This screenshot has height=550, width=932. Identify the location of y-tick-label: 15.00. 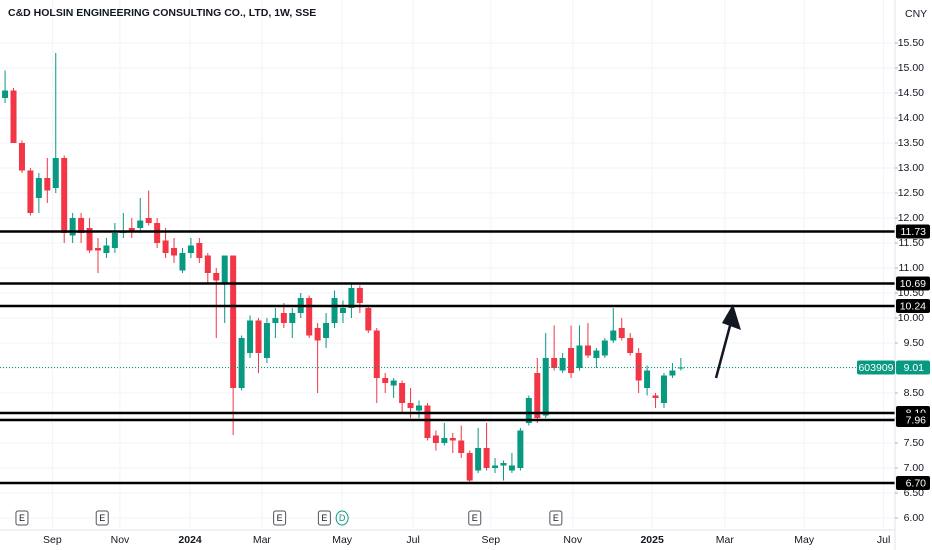
(911, 68).